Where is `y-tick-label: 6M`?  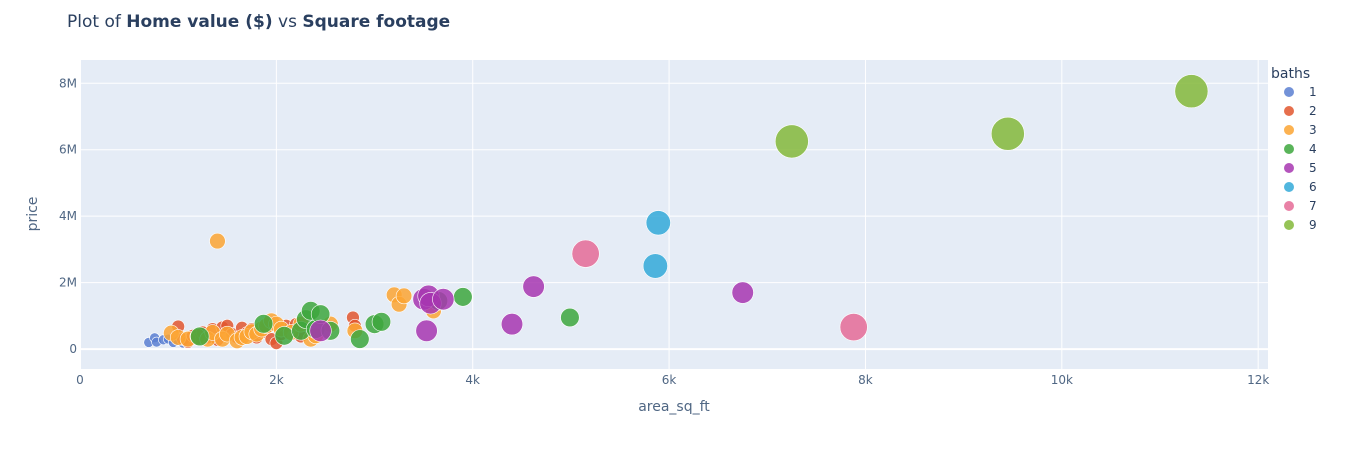 y-tick-label: 6M is located at coordinates (68, 150).